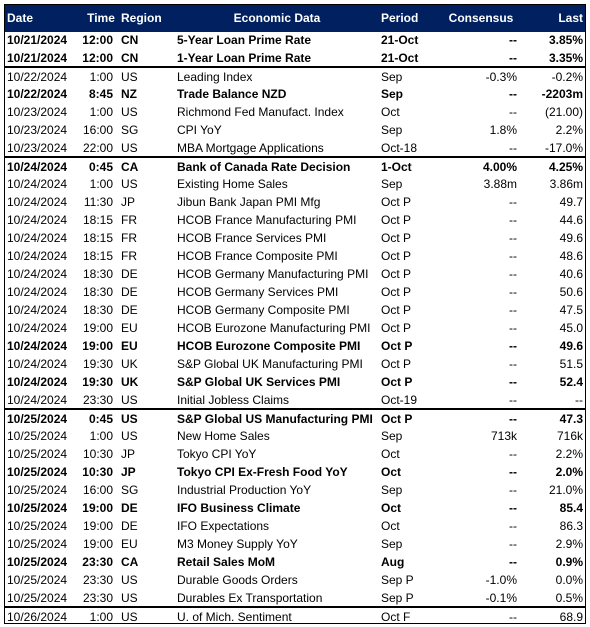 Image resolution: width=590 pixels, height=627 pixels. What do you see at coordinates (269, 346) in the screenshot?
I see `cell-economic-data: HCOB Eurozone Composite PMI` at bounding box center [269, 346].